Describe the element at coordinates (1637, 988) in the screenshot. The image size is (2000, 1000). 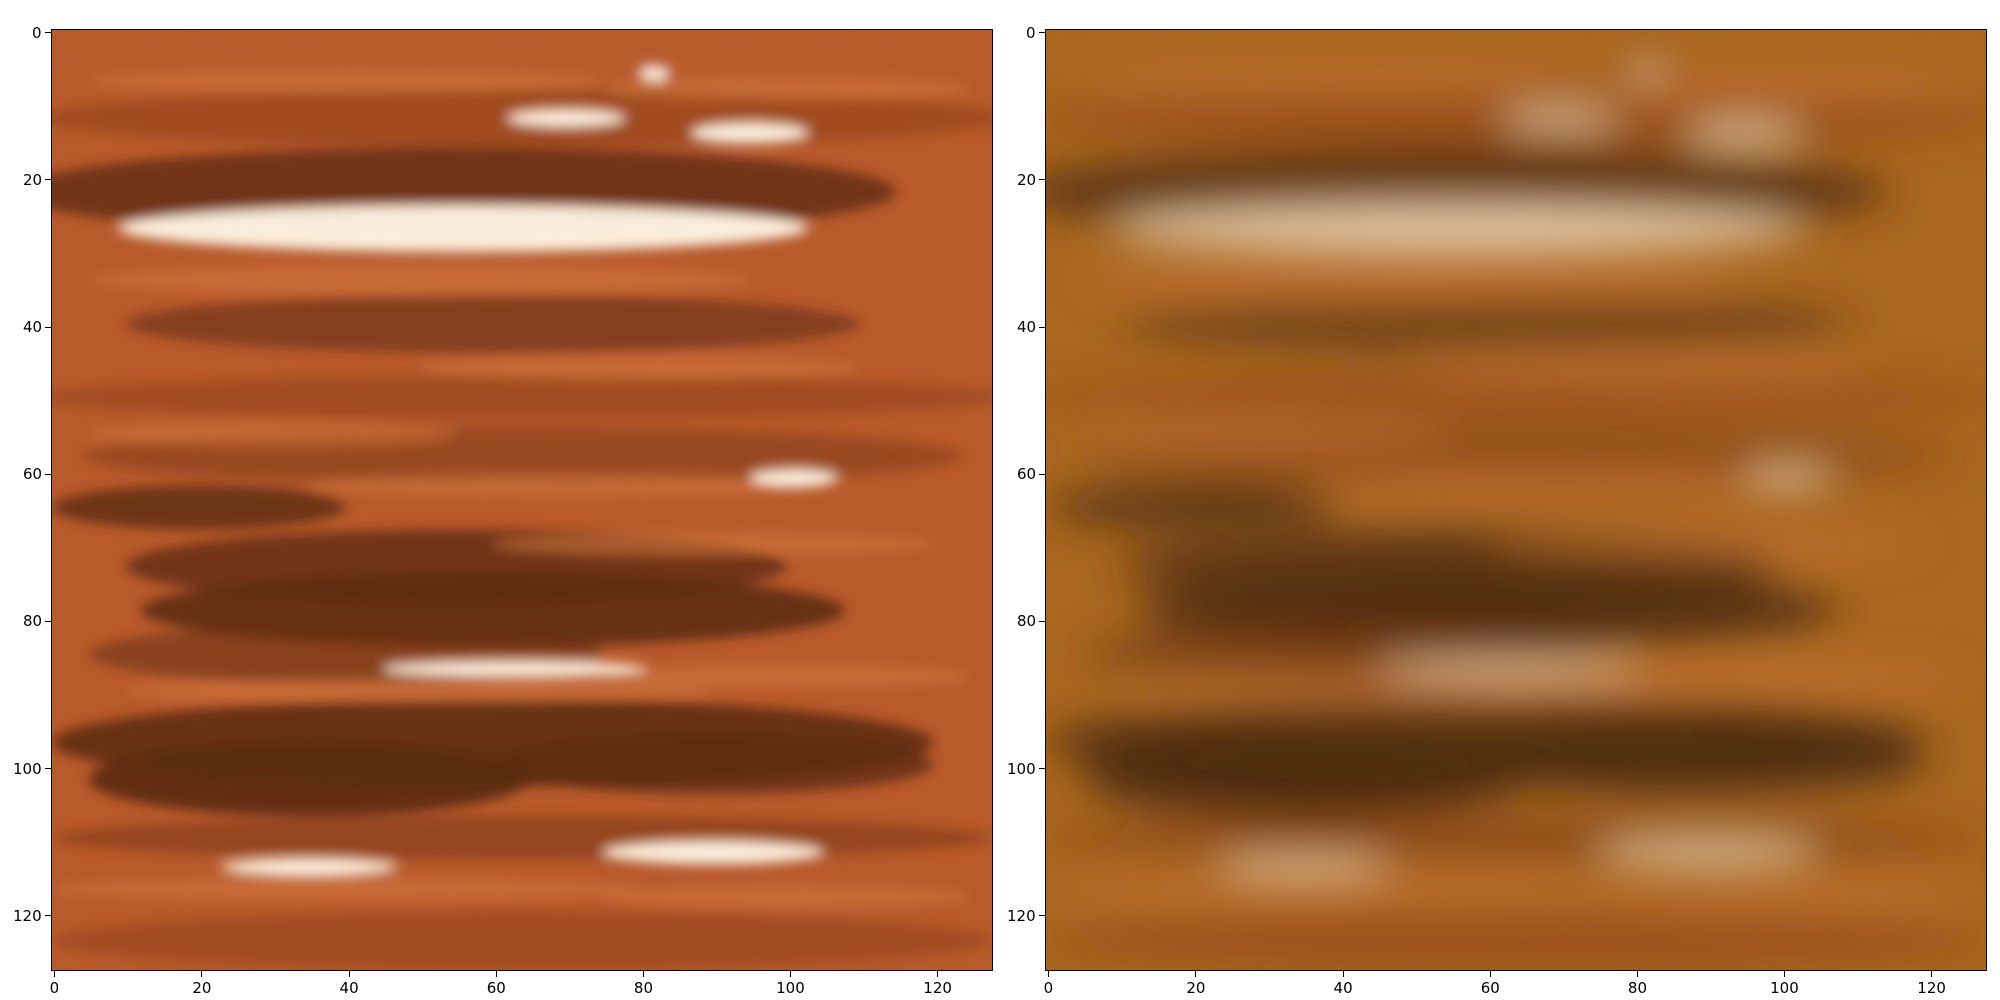
I see `x-tick-label: 80` at that location.